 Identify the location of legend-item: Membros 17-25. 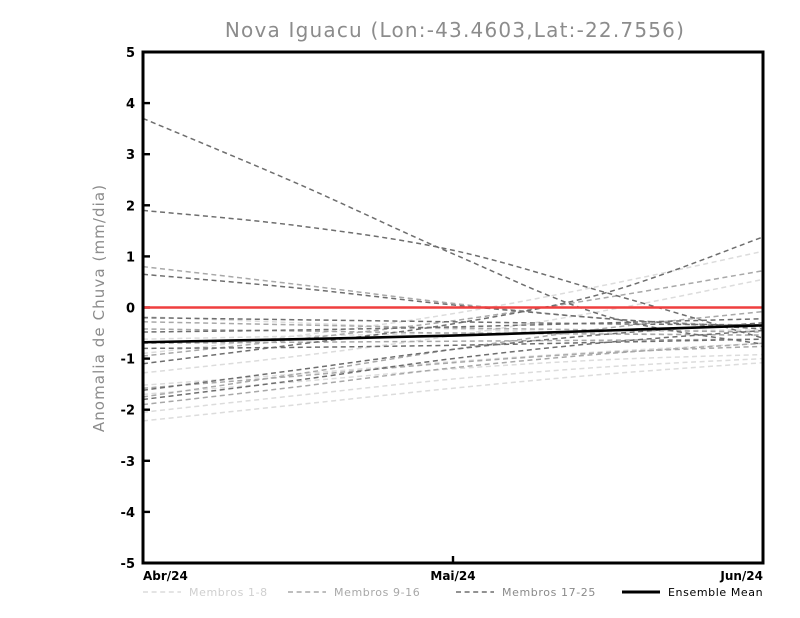
(526, 592).